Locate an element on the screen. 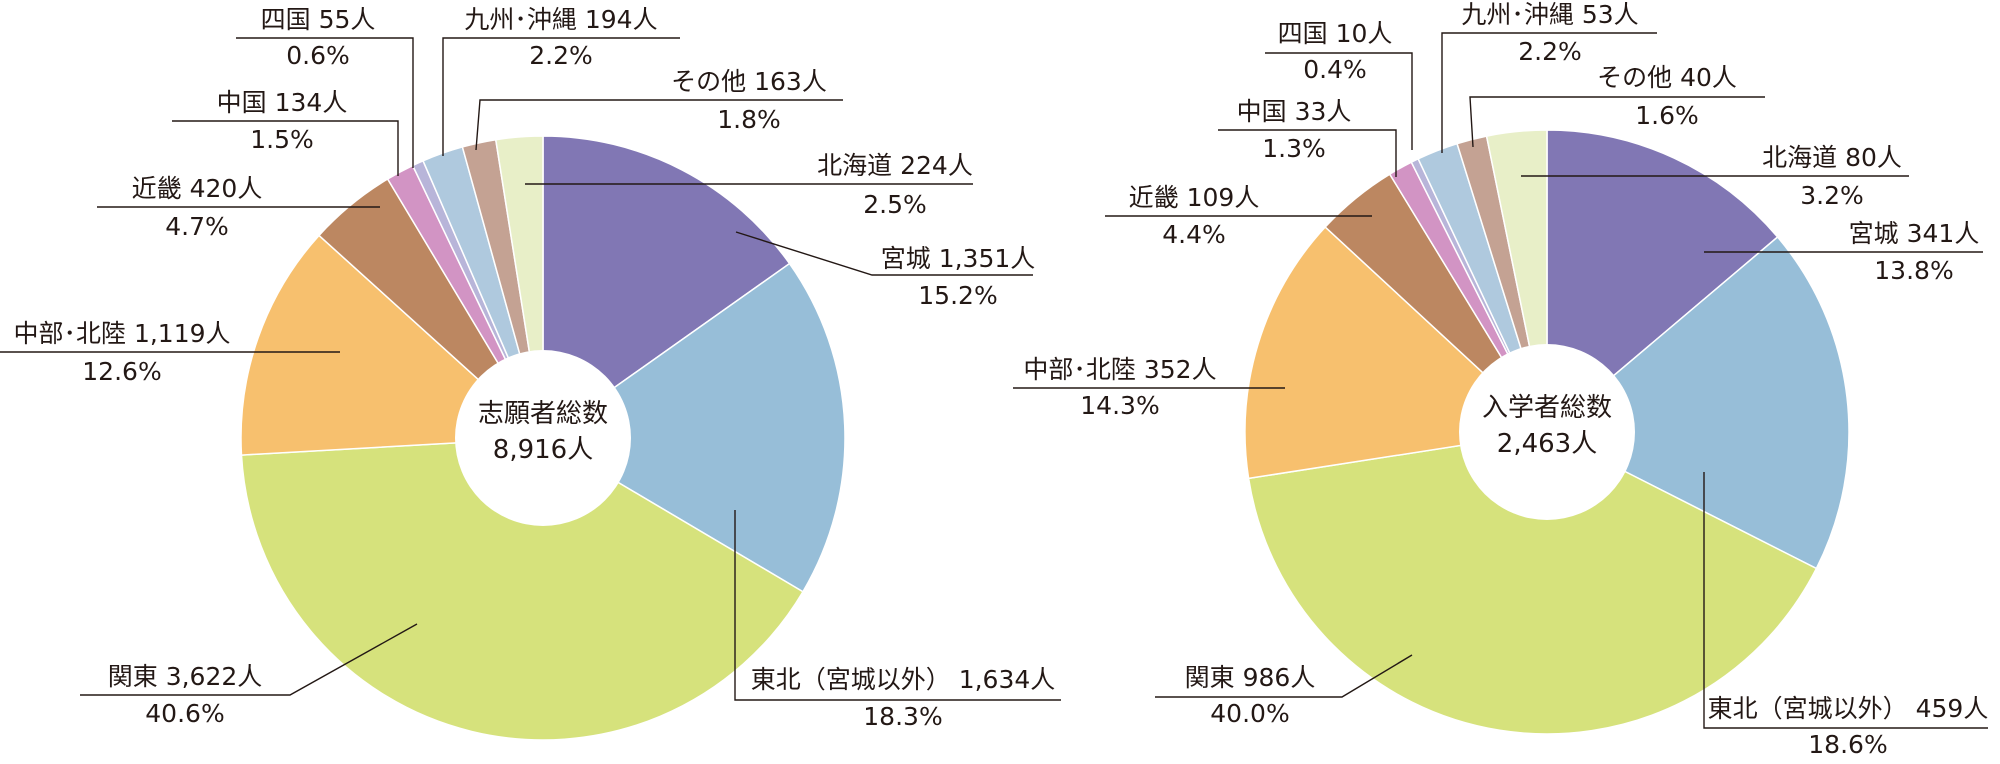 The image size is (2000, 764). slice-percent-shikoku: 0.4% is located at coordinates (1335, 69).